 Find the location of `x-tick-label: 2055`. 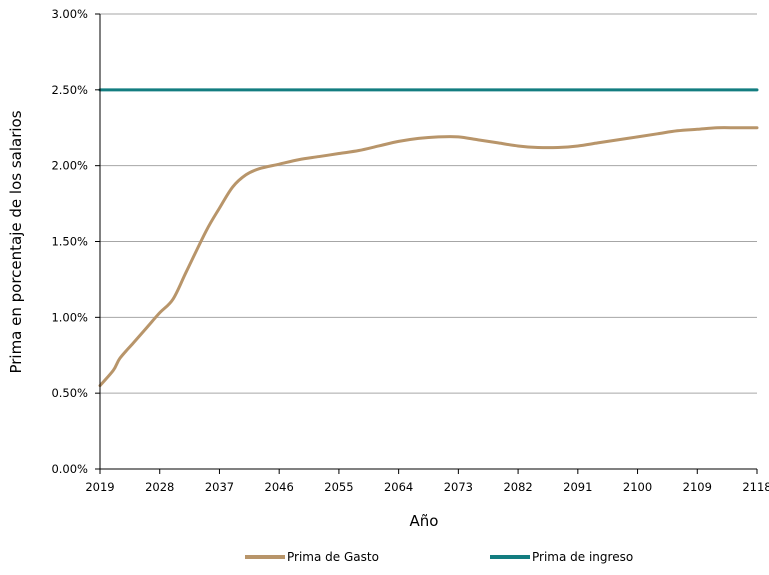

x-tick-label: 2055 is located at coordinates (338, 487).